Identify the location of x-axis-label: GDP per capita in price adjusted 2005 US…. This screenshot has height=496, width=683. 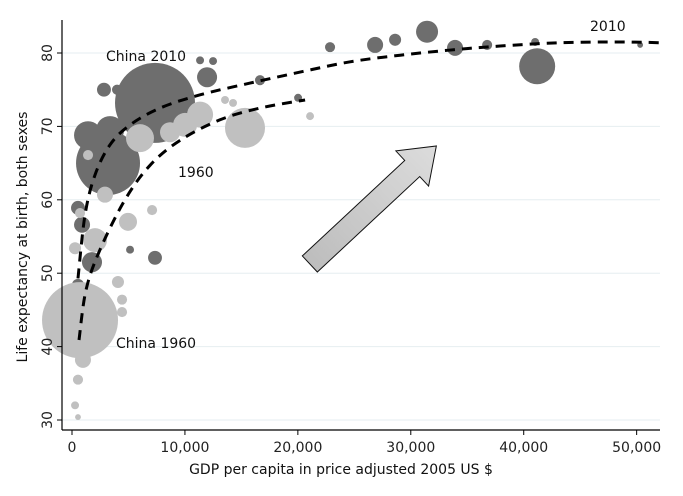
(341, 470).